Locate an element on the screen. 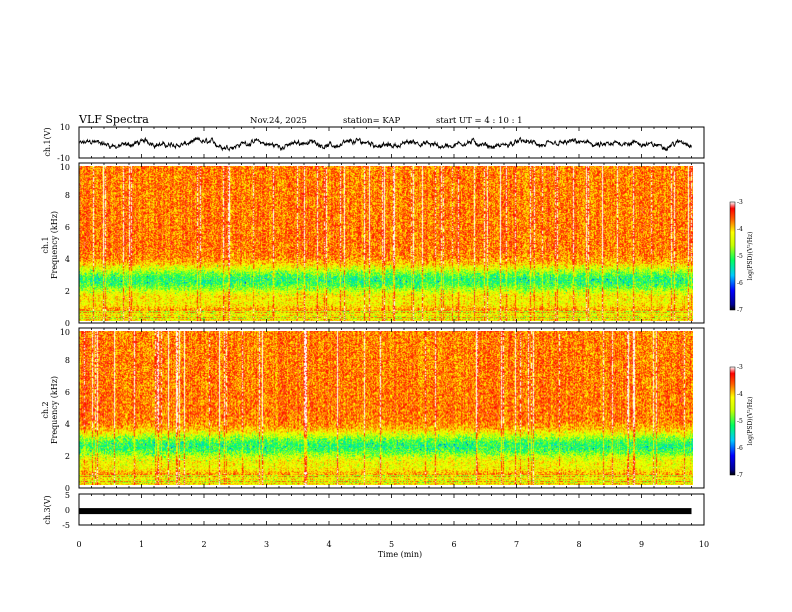 The image size is (792, 612). x-axis-tick-labels: 0 1 2 3 4 5 6 7 8 9 10 is located at coordinates (392, 544).